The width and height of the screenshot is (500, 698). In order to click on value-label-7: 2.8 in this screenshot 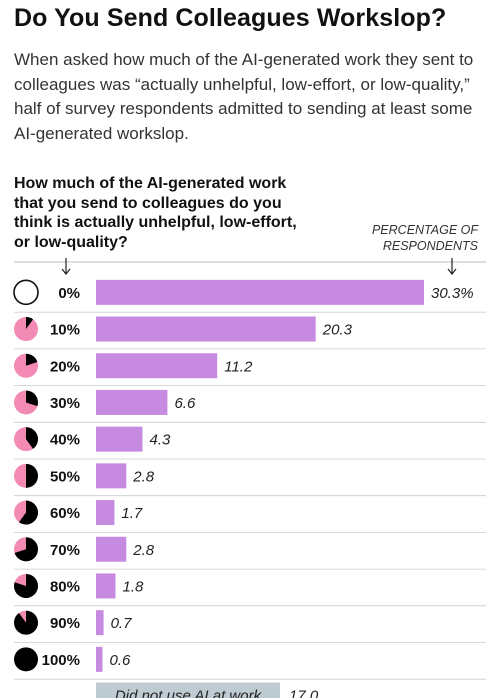, I will do `click(143, 550)`.